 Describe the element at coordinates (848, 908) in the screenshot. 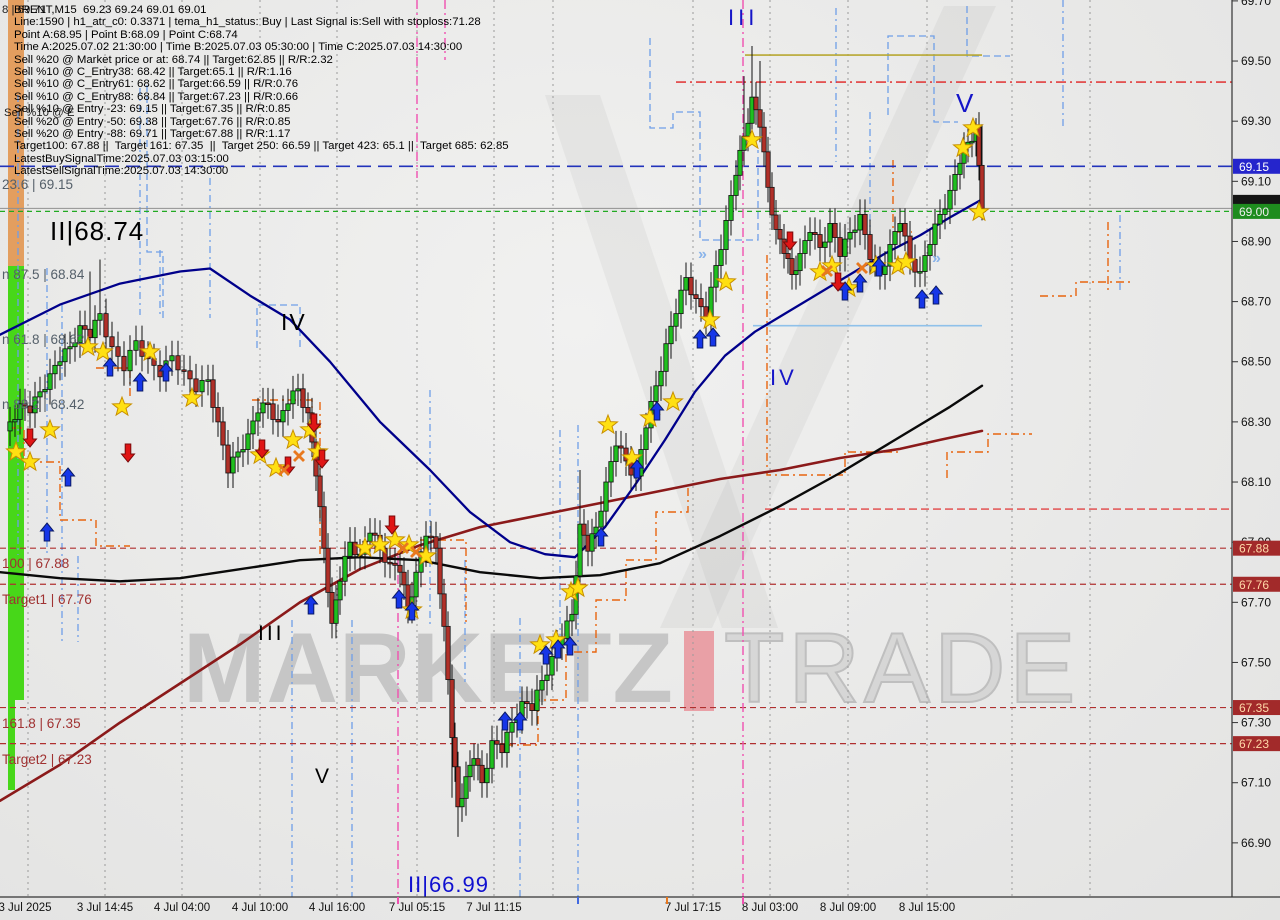

I see `time-tick-label: 8 Jul 09:00` at that location.